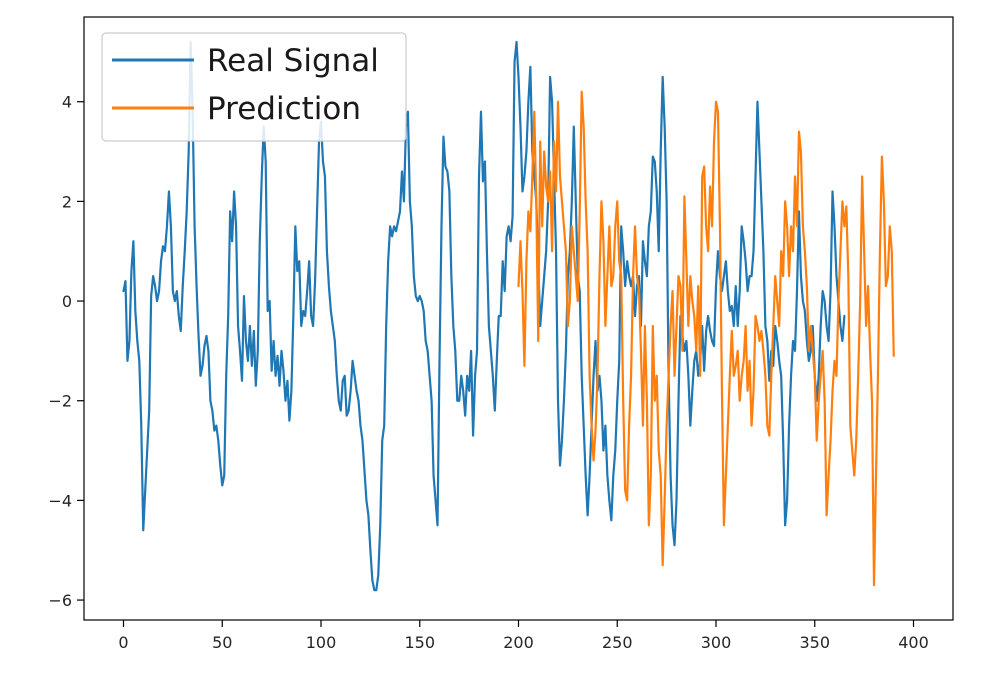 The height and width of the screenshot is (681, 982). I want to click on y-axis: −6 −4 −2 0 2 4, so click(66, 351).